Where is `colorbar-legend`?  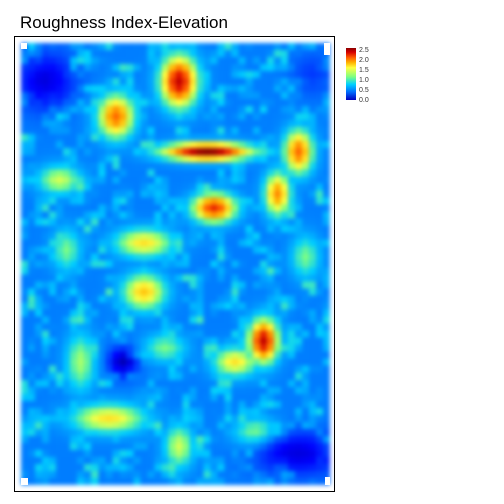
colorbar-legend is located at coordinates (351, 74).